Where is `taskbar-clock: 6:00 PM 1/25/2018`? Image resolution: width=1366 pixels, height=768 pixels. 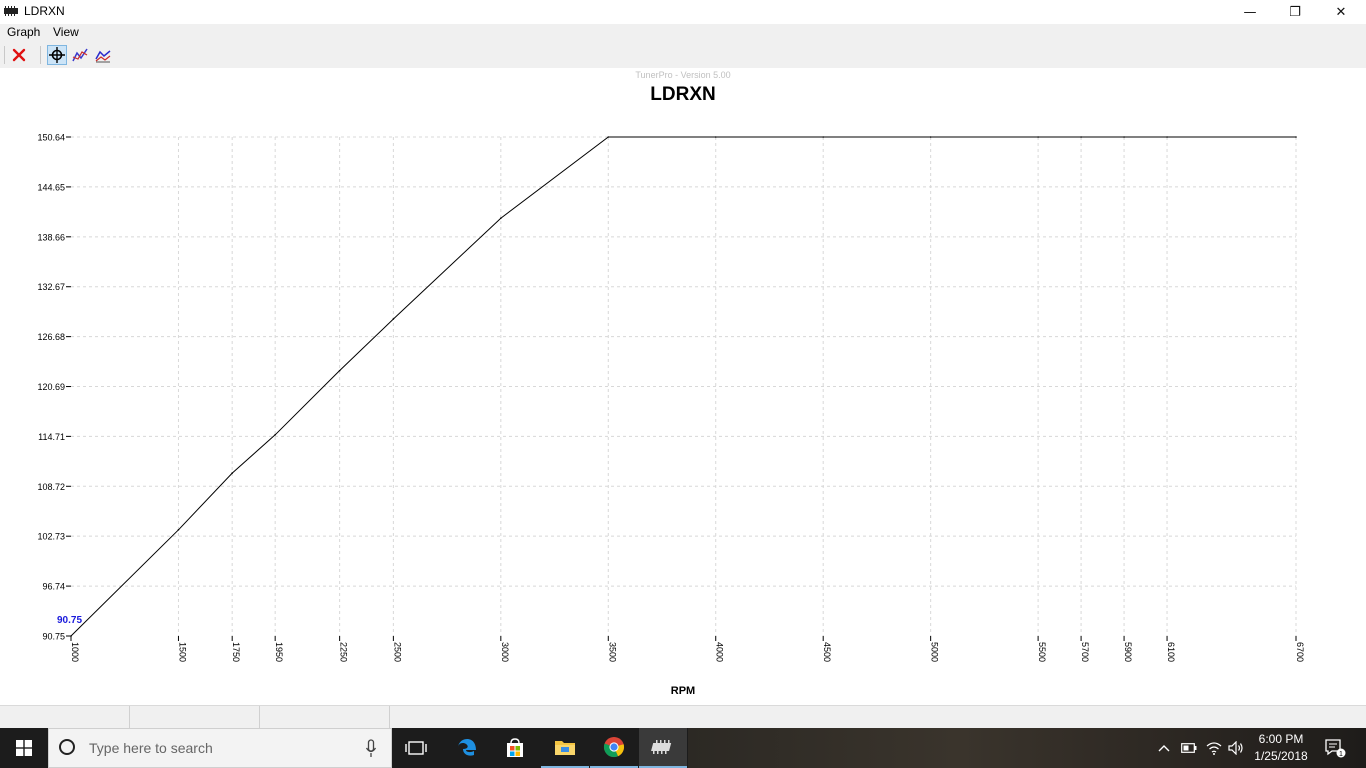 taskbar-clock: 6:00 PM 1/25/2018 is located at coordinates (1281, 748).